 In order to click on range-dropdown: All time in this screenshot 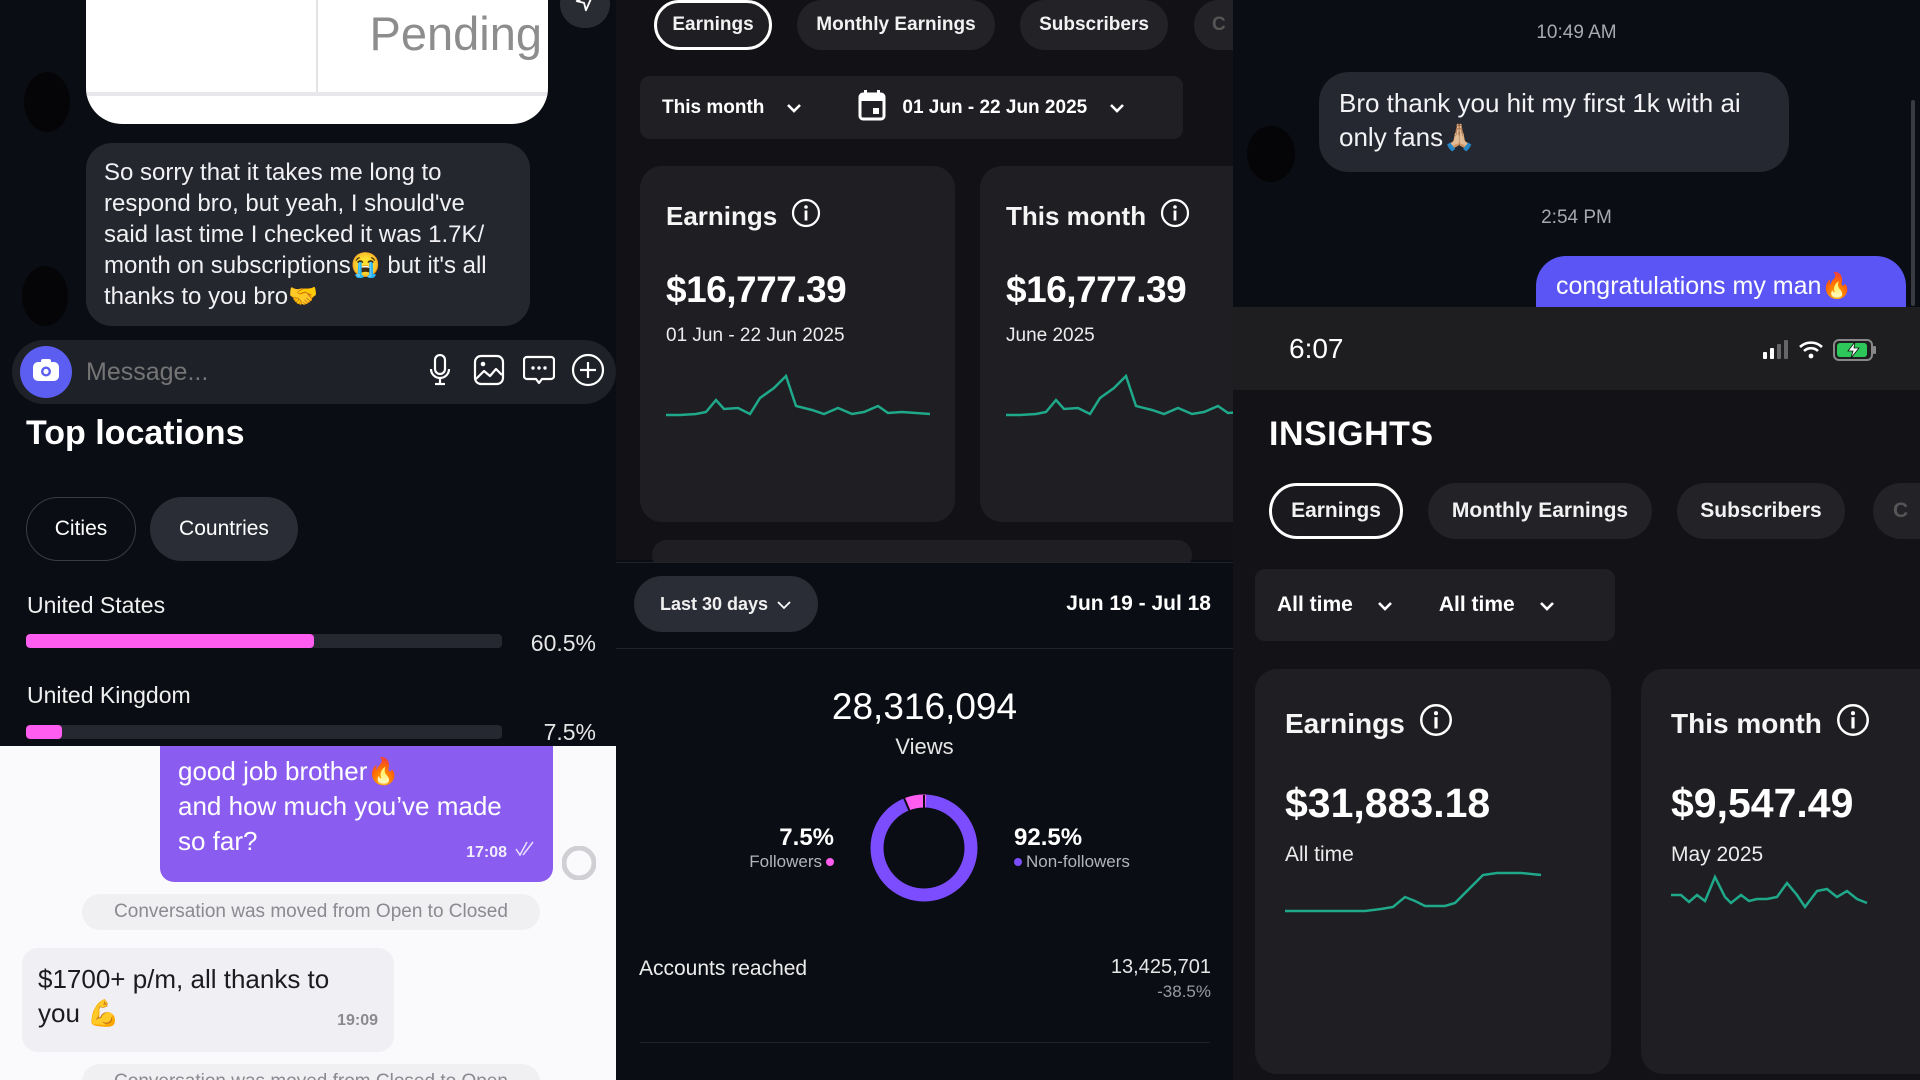, I will do `click(1497, 605)`.